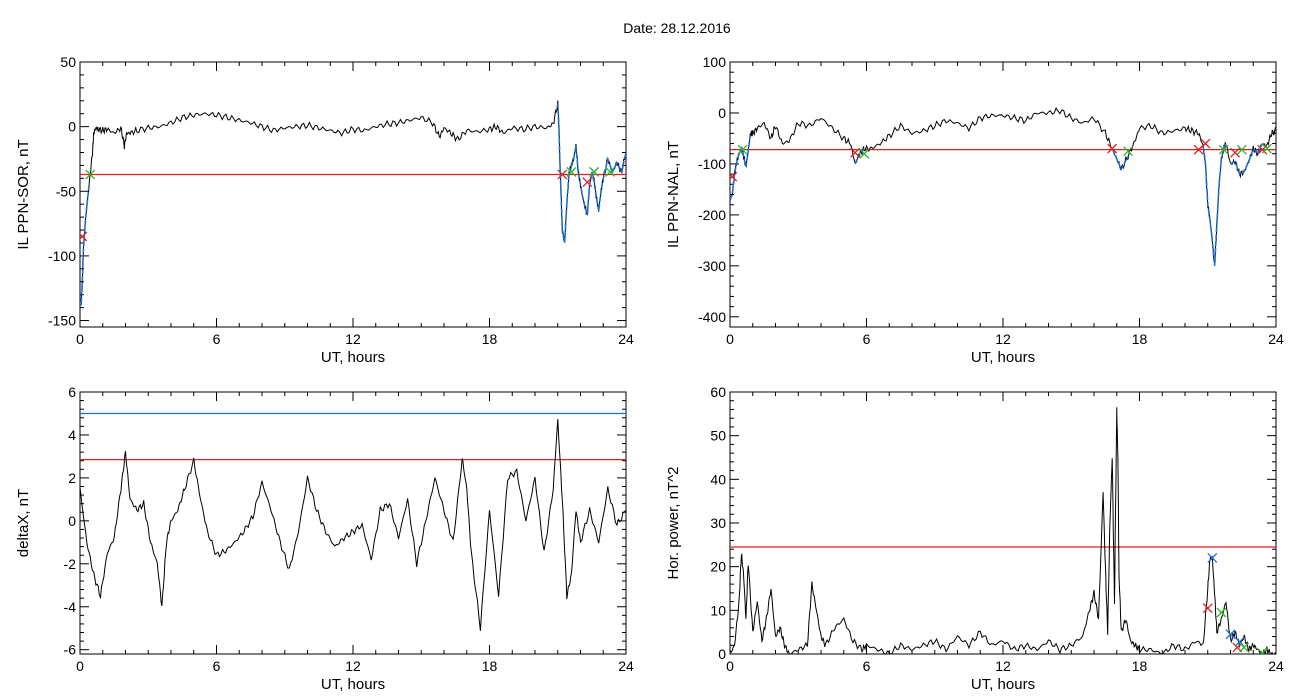  What do you see at coordinates (62, 321) in the screenshot?
I see `y-tick-label: -150` at bounding box center [62, 321].